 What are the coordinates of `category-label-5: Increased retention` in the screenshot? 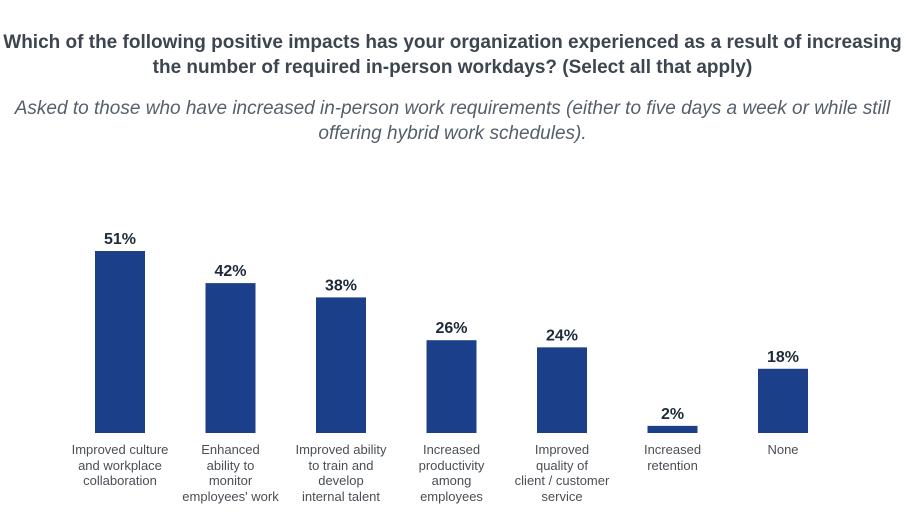 It's located at (672, 457).